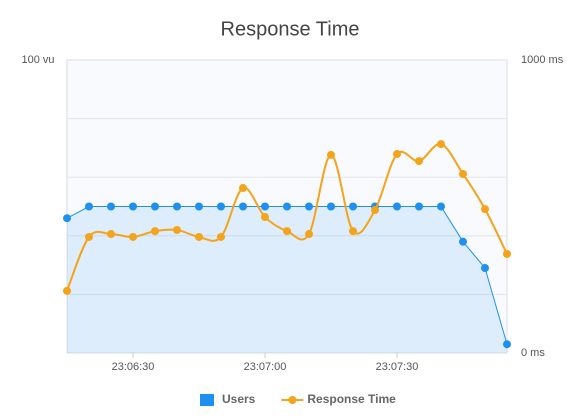  Describe the element at coordinates (265, 367) in the screenshot. I see `x-tick-label: 23:07:00` at that location.